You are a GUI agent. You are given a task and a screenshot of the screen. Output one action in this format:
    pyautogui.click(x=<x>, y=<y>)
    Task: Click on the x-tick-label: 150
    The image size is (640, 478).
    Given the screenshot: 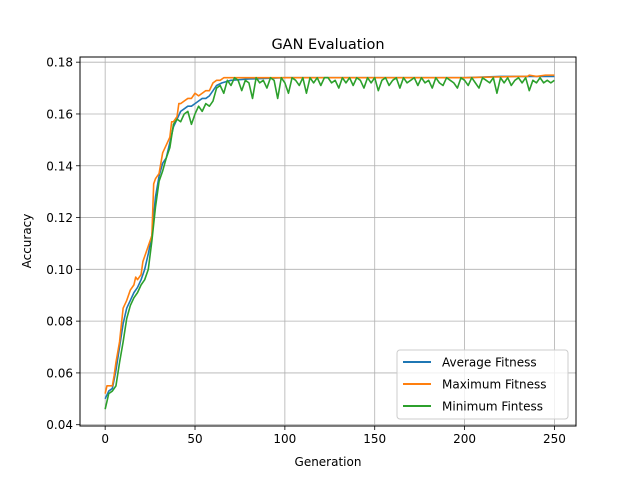 What is the action you would take?
    pyautogui.click(x=374, y=439)
    